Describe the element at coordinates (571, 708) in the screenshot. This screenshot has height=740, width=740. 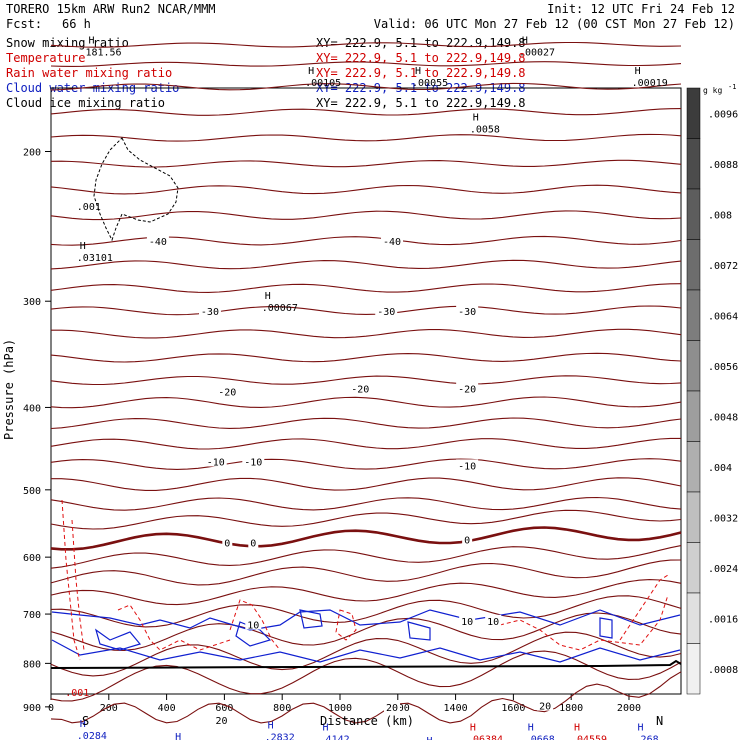
I see `x-tick-label: 1800` at that location.